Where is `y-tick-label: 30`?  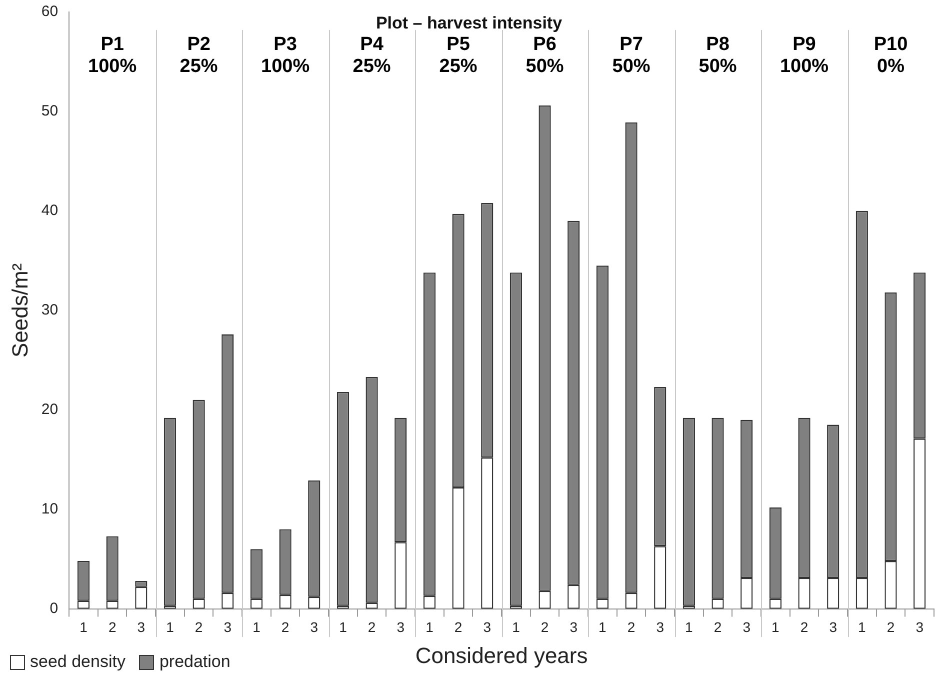
y-tick-label: 30 is located at coordinates (49, 310).